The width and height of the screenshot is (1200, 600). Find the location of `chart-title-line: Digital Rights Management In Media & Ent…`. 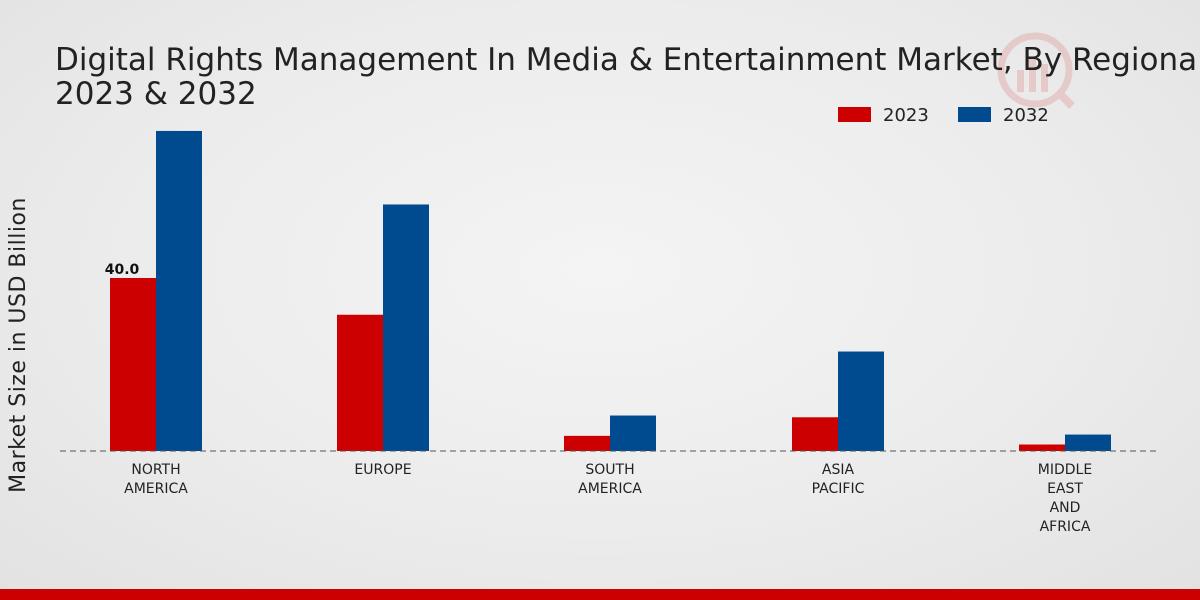

chart-title-line: Digital Rights Management In Media & Ent… is located at coordinates (627, 60).